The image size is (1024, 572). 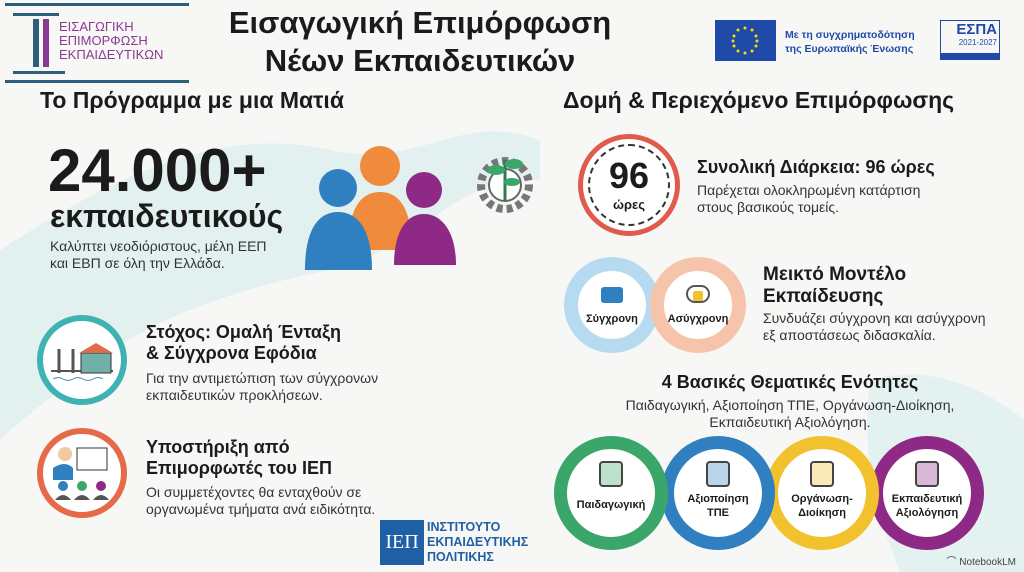 I want to click on mixed-desc: Συνδυάζει σύγχρονη και ασύγχρονη, so click(x=874, y=318).